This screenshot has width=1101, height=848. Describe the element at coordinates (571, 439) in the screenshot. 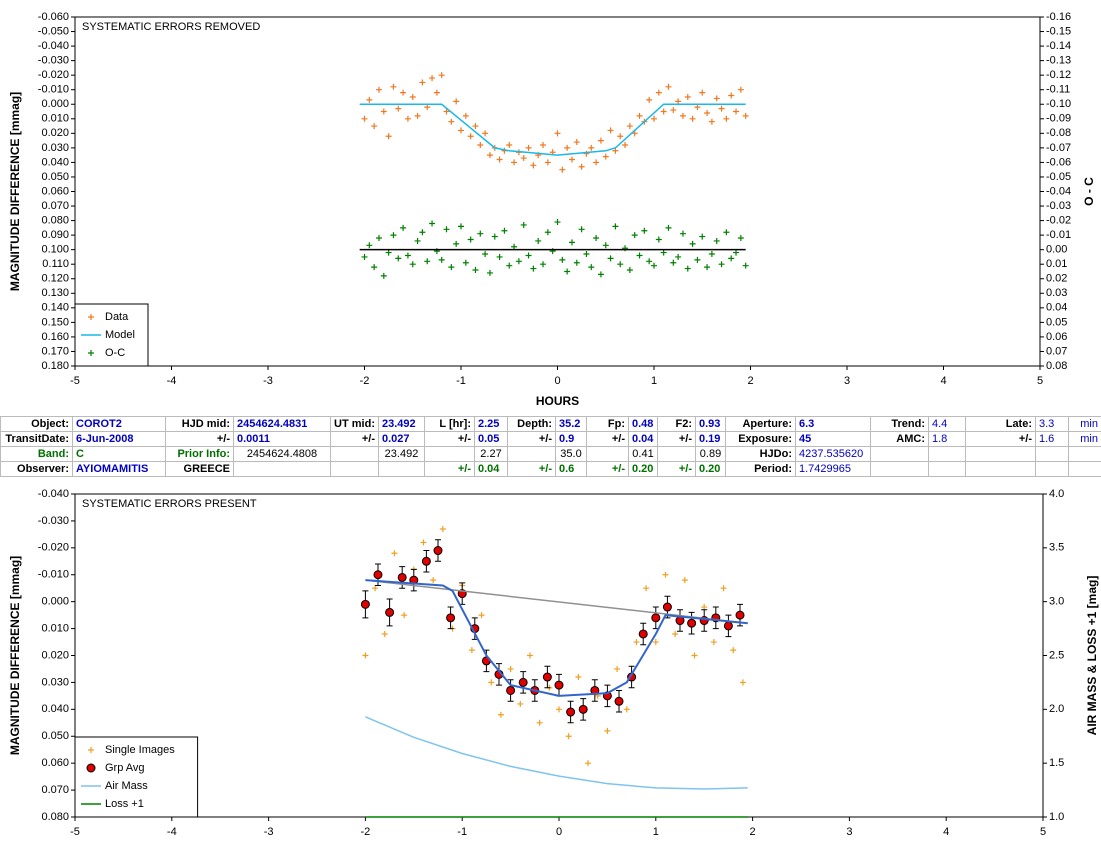

I see `table-cell: 0.9` at that location.